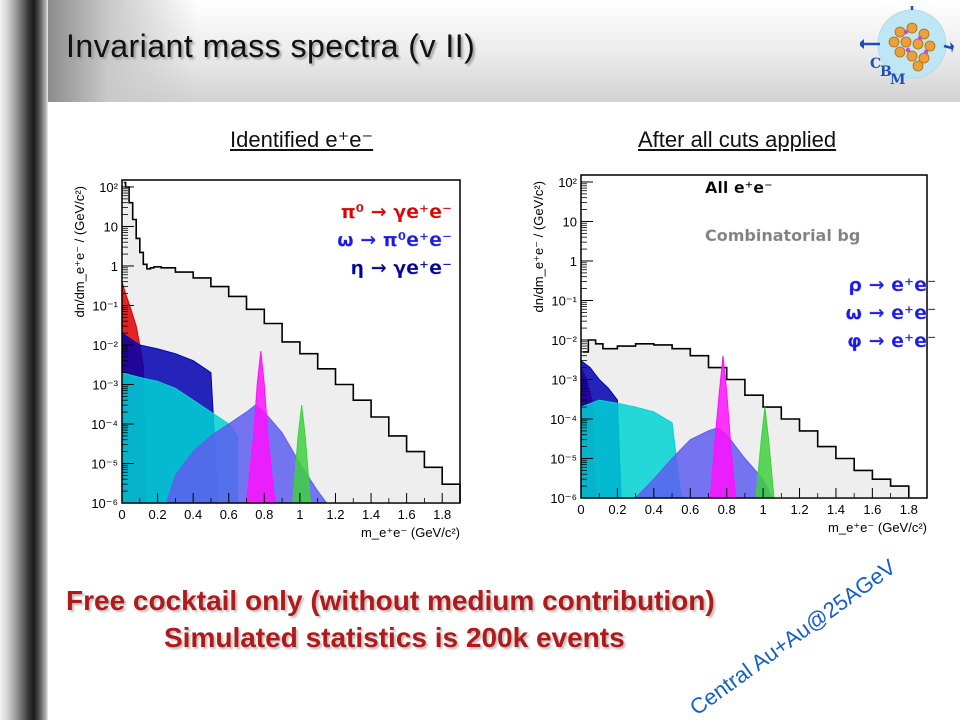 This screenshot has height=721, width=960. I want to click on legend-entry: ω → π⁰e⁺e⁻, so click(394, 240).